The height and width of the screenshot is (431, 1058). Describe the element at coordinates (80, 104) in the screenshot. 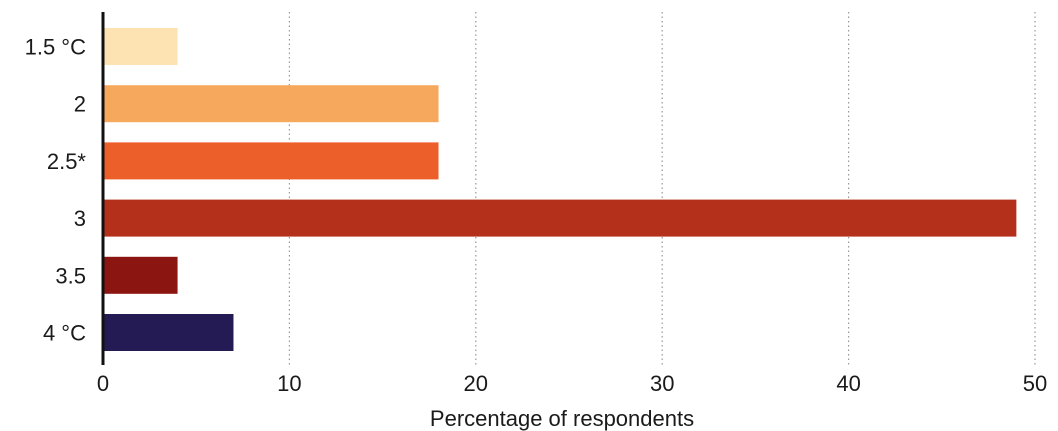

I see `y-tick-label-2: 2` at that location.